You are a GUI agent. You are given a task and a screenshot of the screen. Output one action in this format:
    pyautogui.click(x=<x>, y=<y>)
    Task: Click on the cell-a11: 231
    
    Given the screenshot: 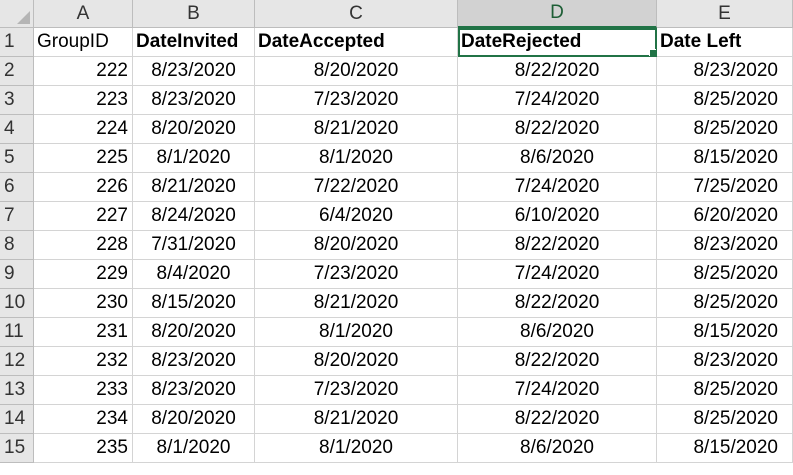 What is the action you would take?
    pyautogui.click(x=83, y=332)
    